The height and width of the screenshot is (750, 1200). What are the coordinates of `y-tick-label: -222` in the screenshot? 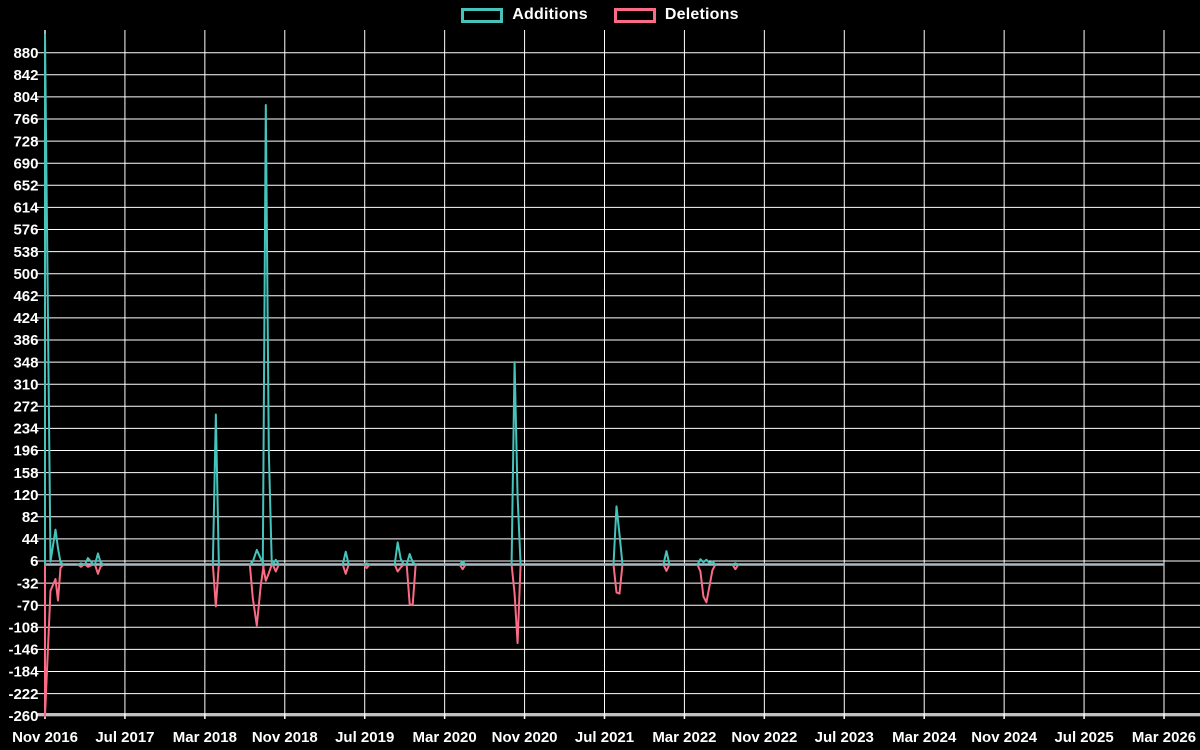 It's located at (23, 694).